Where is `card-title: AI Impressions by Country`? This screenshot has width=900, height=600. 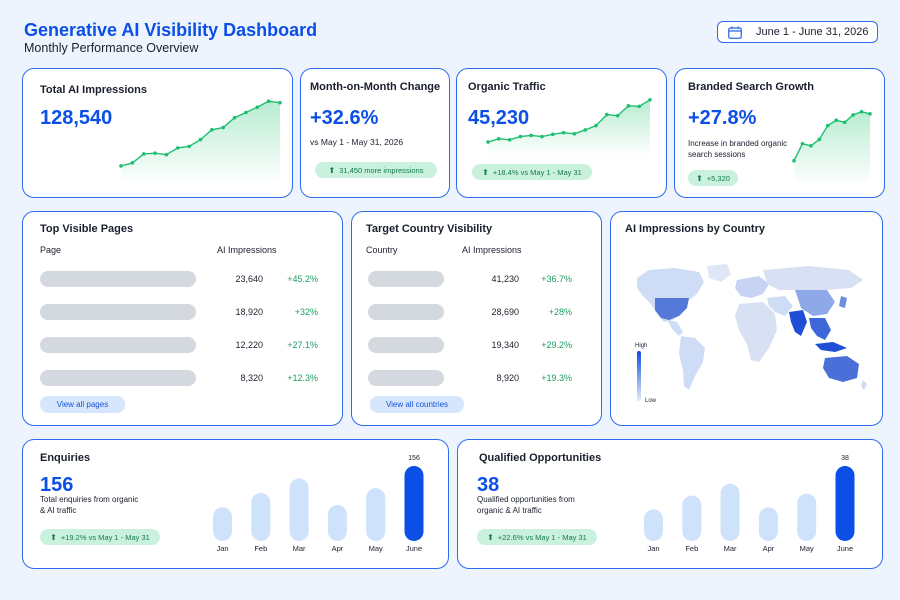
card-title: AI Impressions by Country is located at coordinates (695, 229).